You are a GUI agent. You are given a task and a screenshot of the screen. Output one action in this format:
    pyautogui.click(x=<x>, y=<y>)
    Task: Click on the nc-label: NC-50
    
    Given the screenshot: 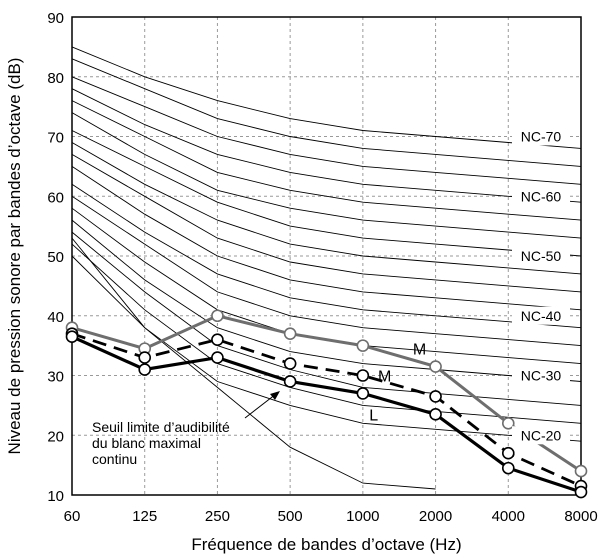 What is the action you would take?
    pyautogui.click(x=541, y=256)
    